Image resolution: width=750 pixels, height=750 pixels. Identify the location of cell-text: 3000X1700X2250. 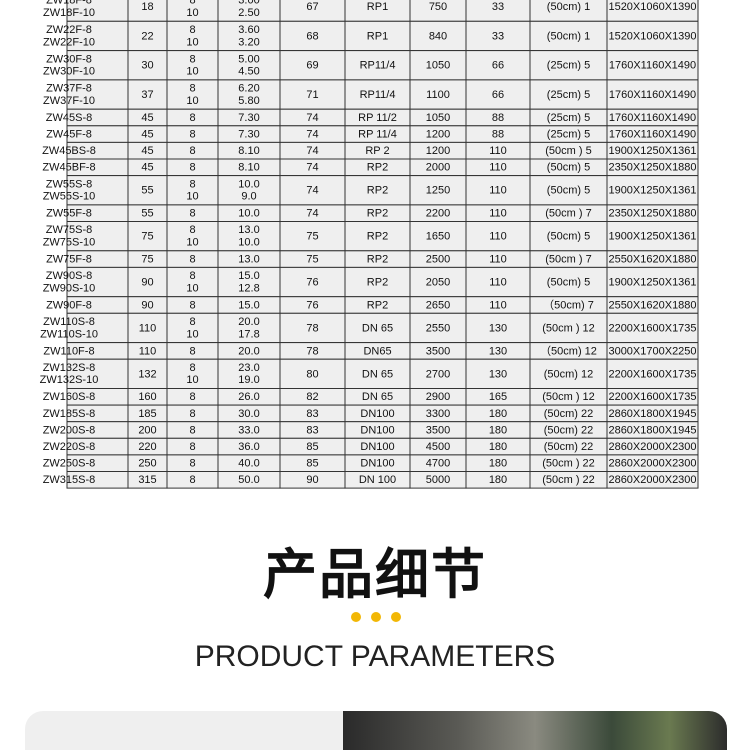
(652, 351).